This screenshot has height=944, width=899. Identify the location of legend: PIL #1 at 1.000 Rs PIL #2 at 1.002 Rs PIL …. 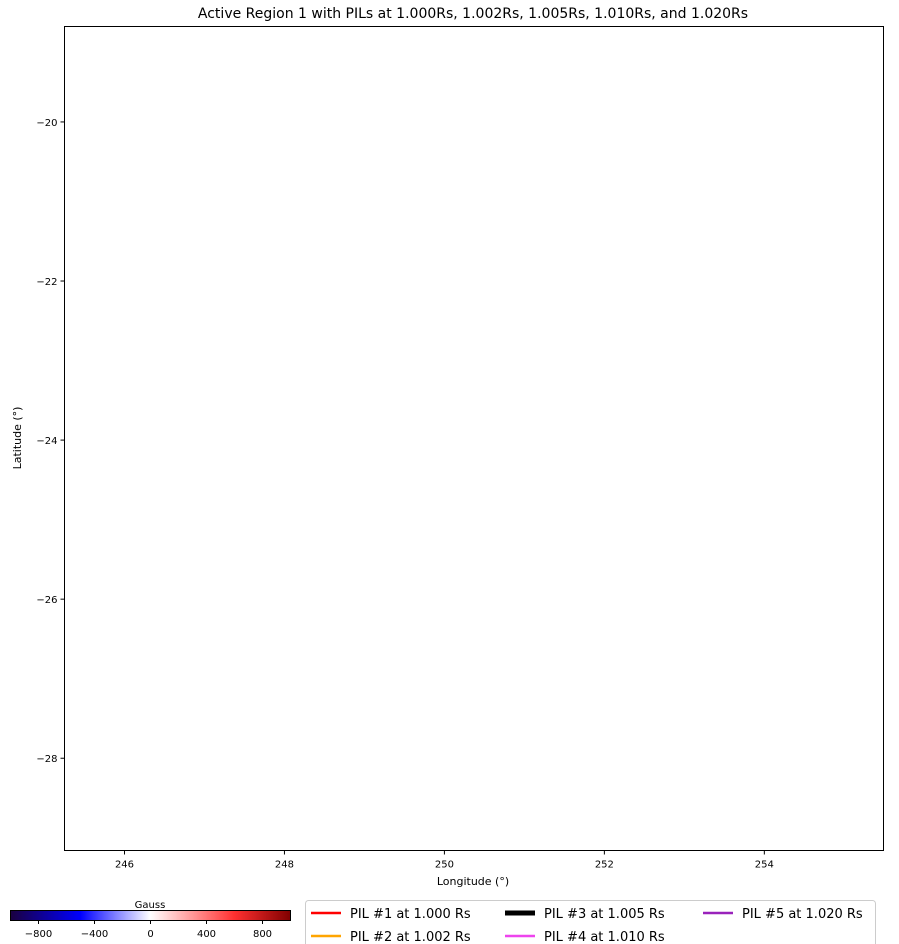
(590, 922).